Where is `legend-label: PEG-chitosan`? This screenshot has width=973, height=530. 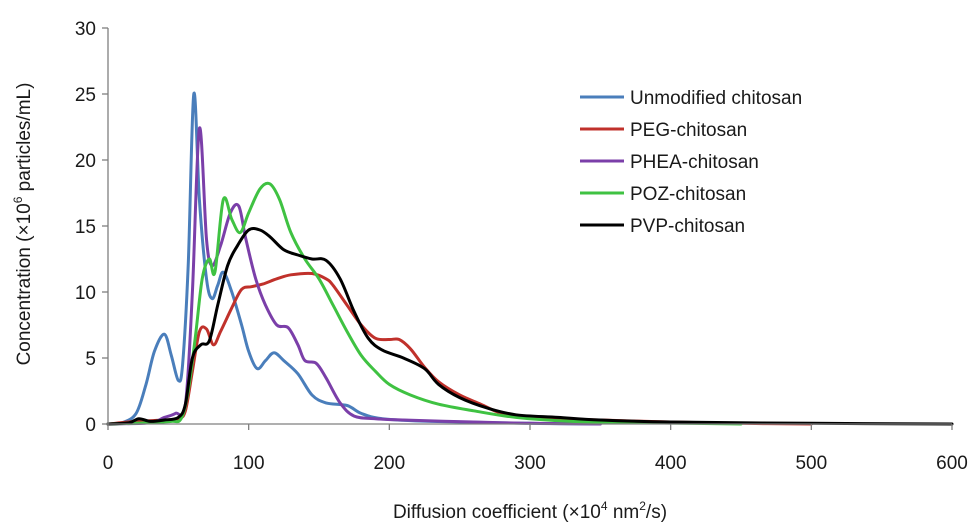
legend-label: PEG-chitosan is located at coordinates (688, 130).